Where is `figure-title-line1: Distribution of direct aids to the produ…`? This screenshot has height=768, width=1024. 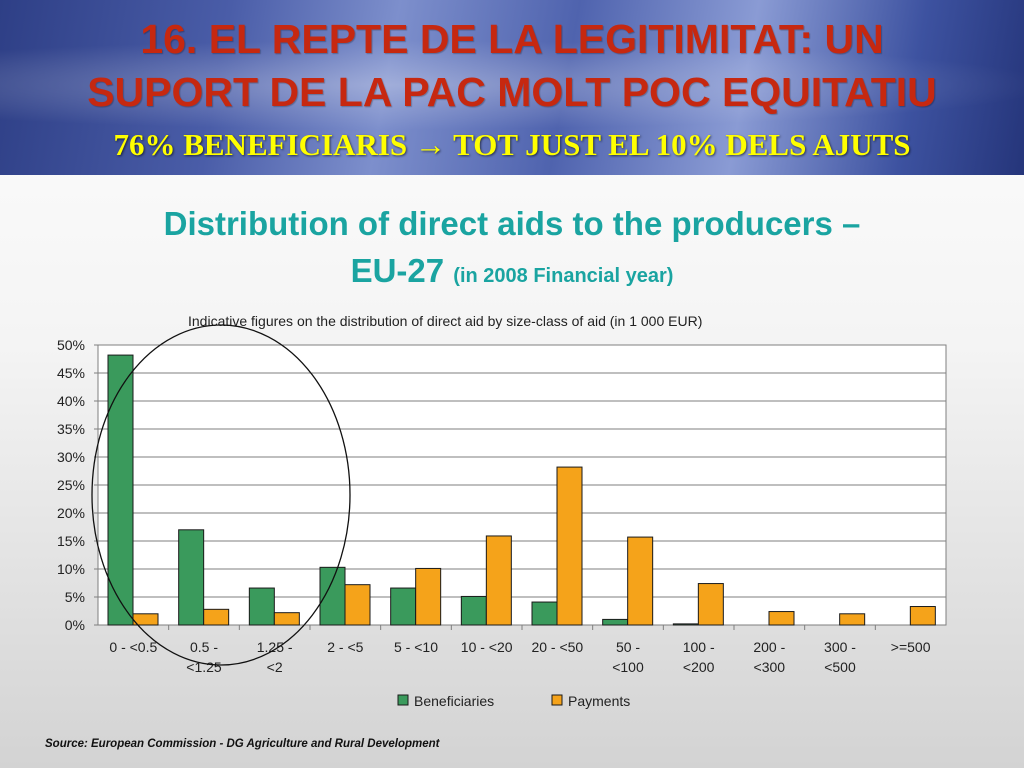 figure-title-line1: Distribution of direct aids to the produ… is located at coordinates (512, 223).